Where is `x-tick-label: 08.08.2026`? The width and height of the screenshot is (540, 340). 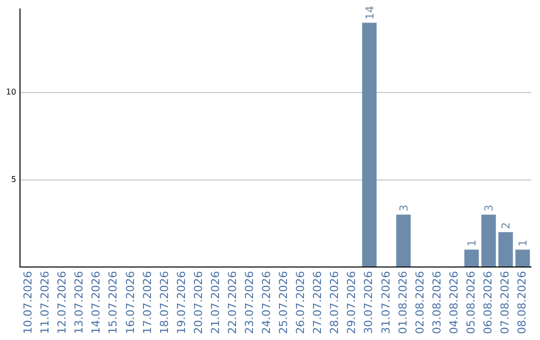
x-tick-label: 08.08.2026 is located at coordinates (522, 302).